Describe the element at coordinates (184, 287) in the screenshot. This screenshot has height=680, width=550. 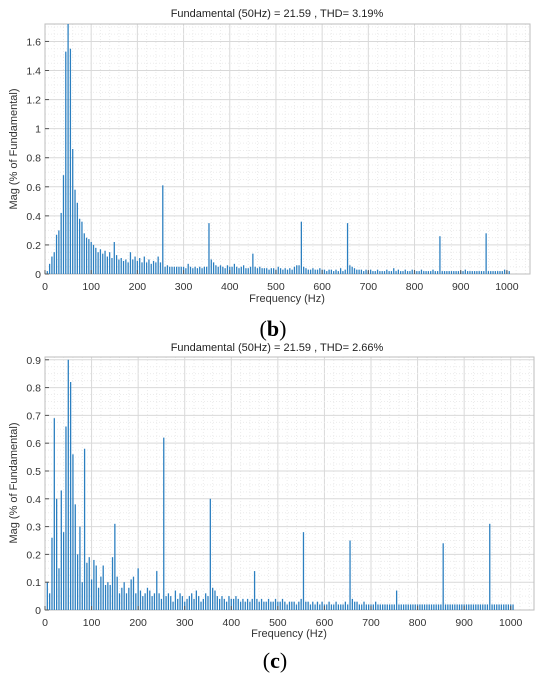
I see `x-tick-label: 300` at that location.